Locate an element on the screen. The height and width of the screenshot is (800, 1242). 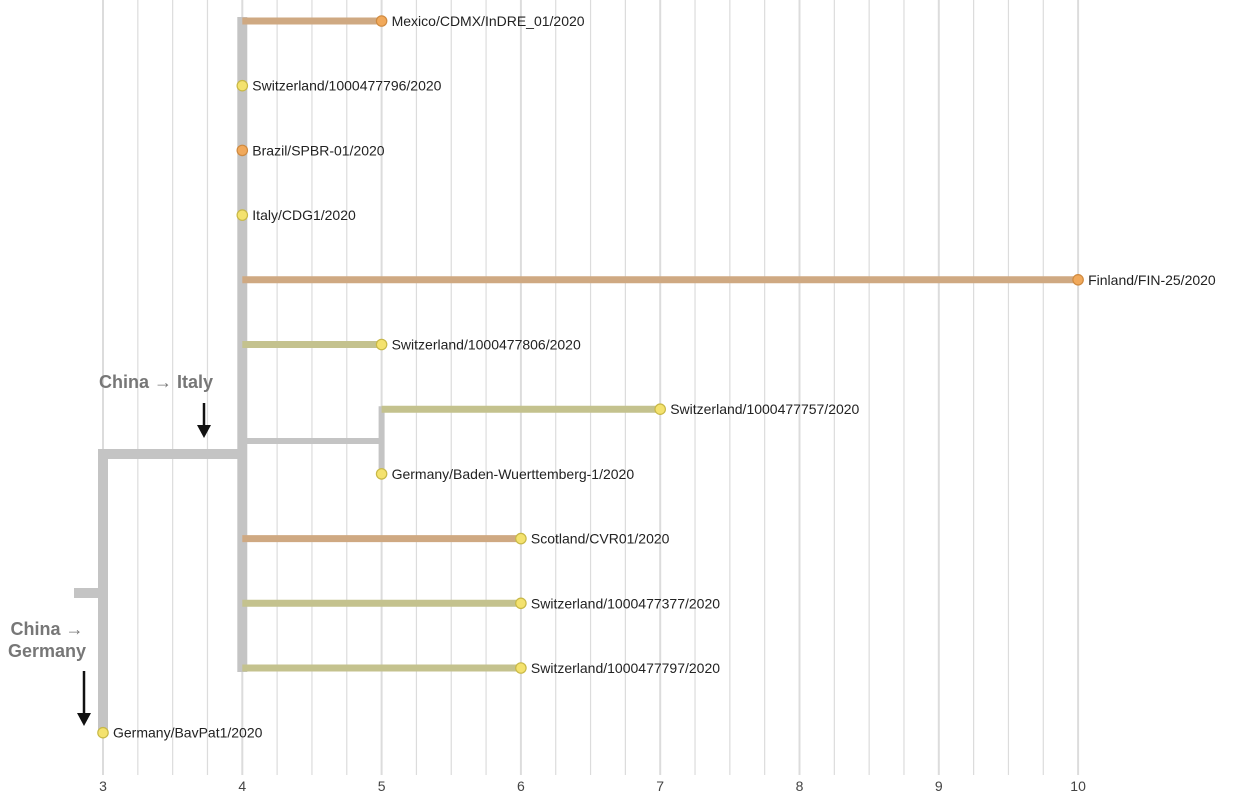
annotation-china-germany-line1: China → is located at coordinates (46, 629).